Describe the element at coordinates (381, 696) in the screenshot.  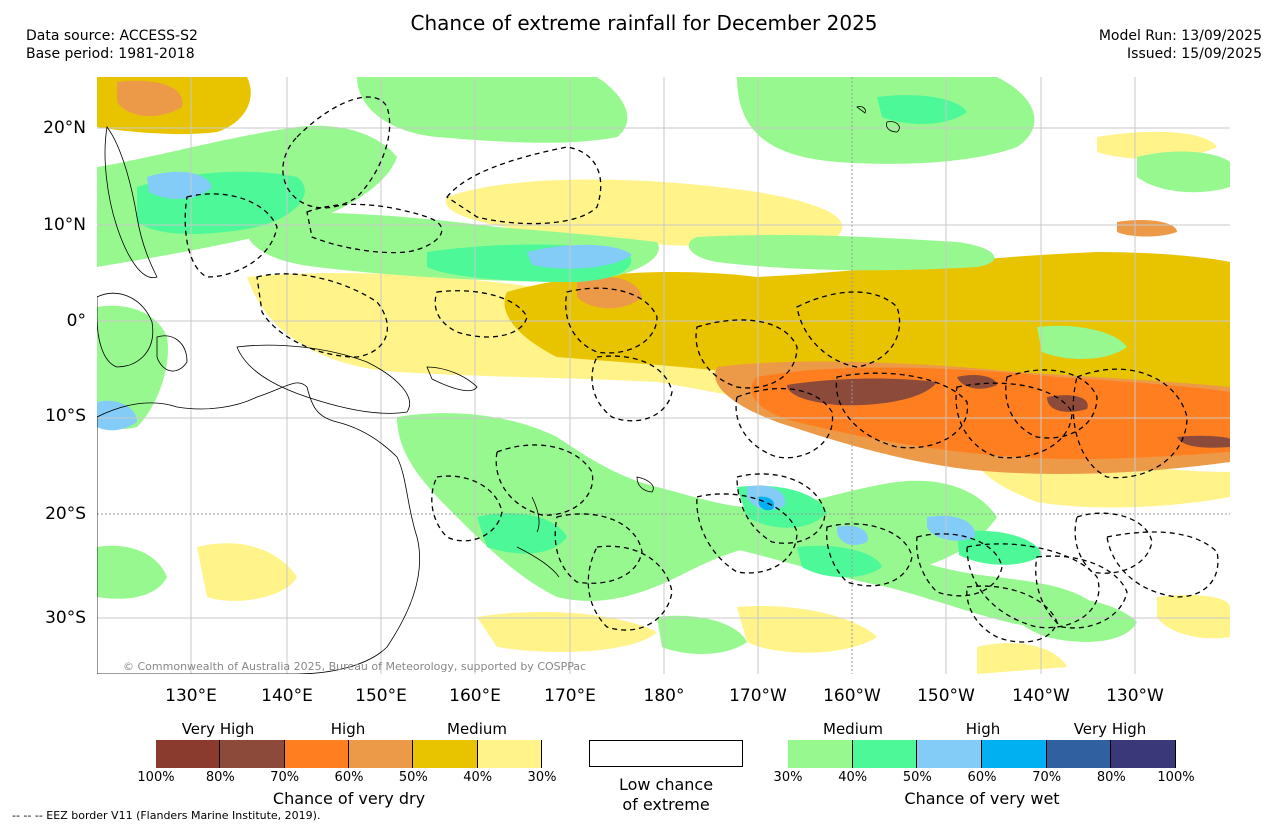
I see `lon-tick-label: 150°E` at that location.